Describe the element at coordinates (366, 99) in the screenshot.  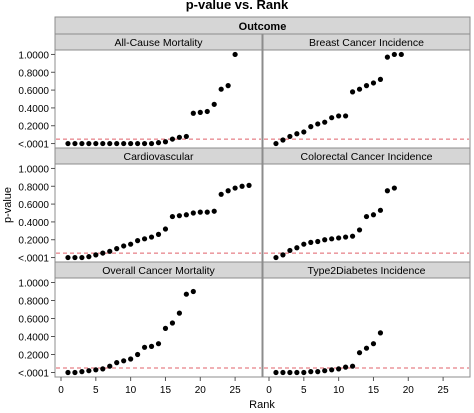
I see `panel-plot-breast-cancer-incidence` at that location.